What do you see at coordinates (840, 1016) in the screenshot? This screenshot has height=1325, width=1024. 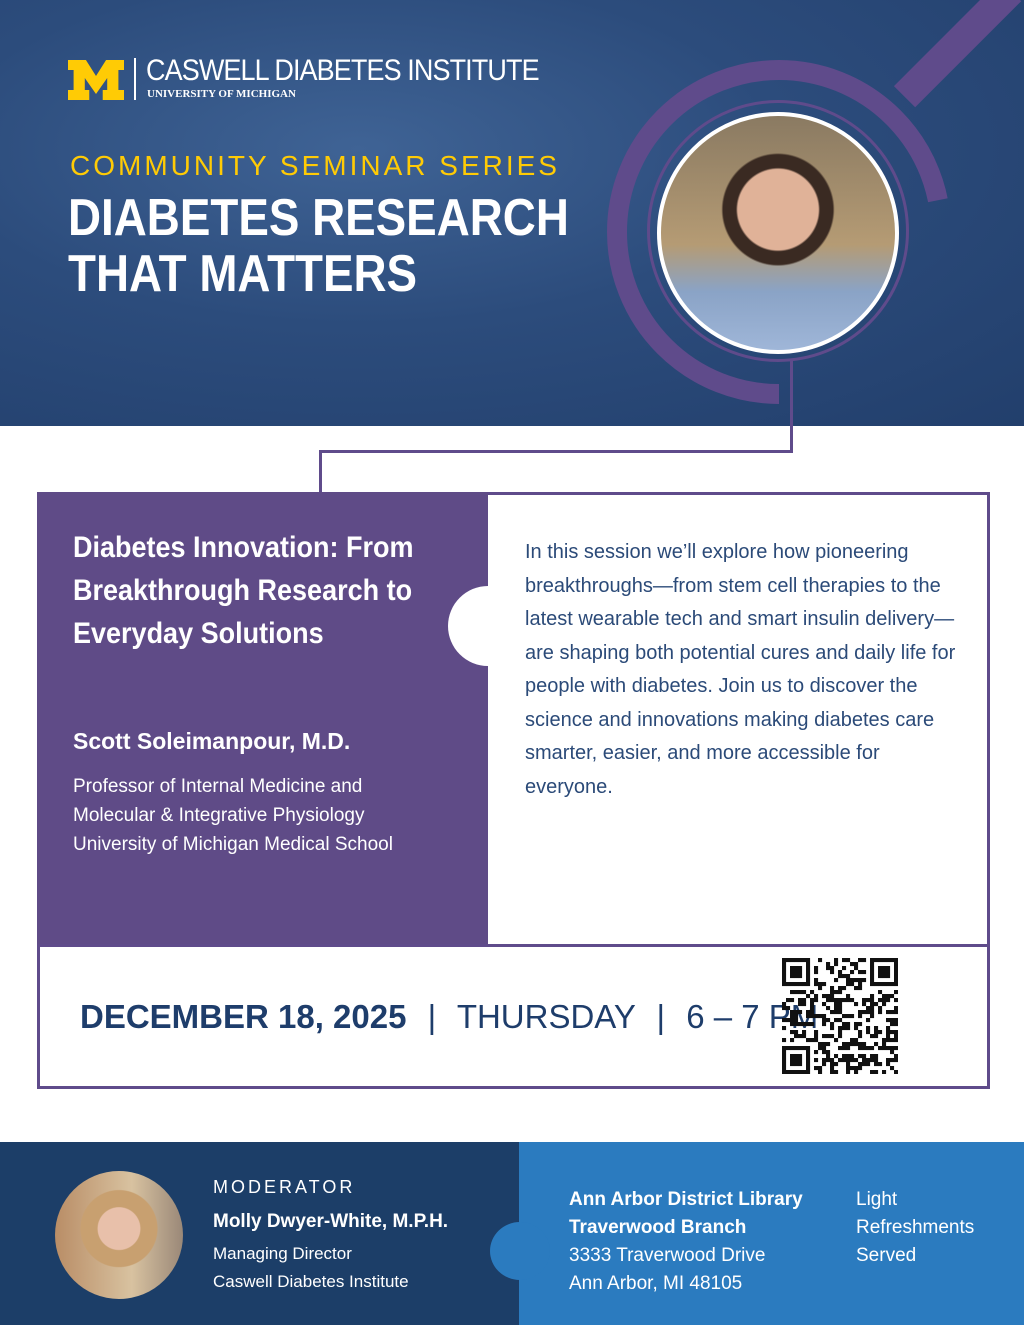 I see `qr-code` at bounding box center [840, 1016].